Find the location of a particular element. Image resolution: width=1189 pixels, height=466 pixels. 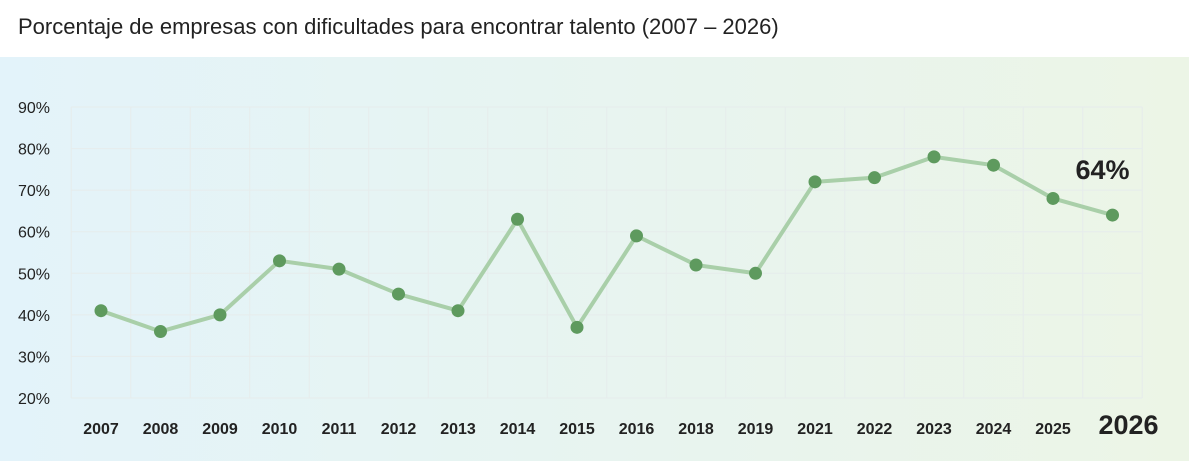

x-tick-label: 2009 is located at coordinates (220, 429).